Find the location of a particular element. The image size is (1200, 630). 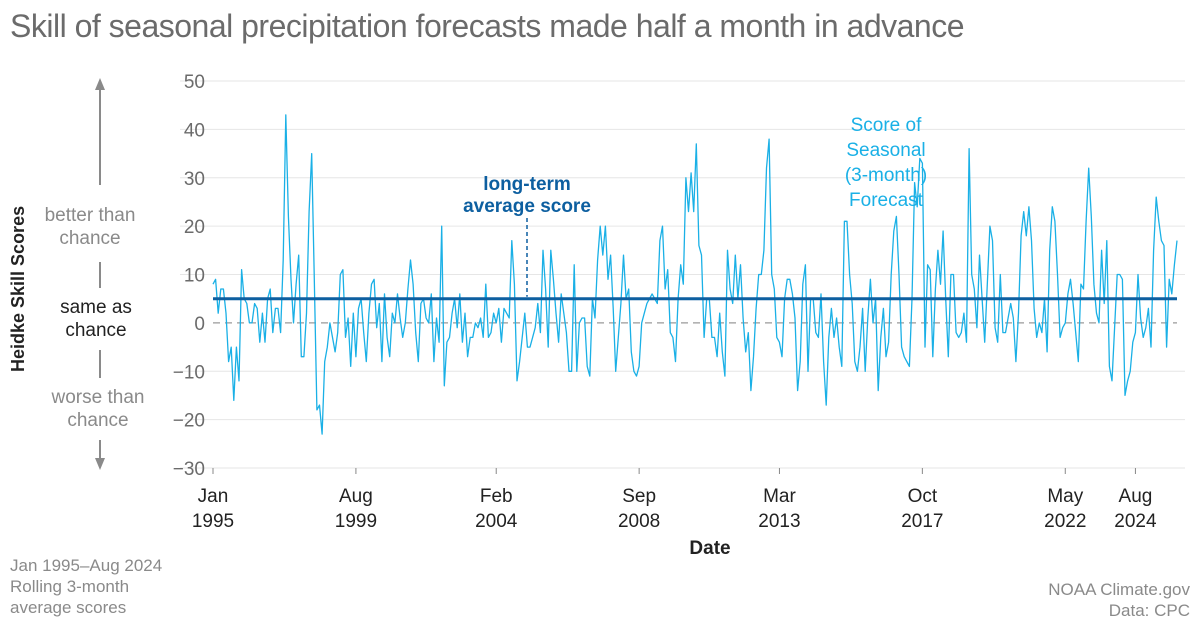

footer-date-range: Jan 1995–Aug 2024 is located at coordinates (86, 565).